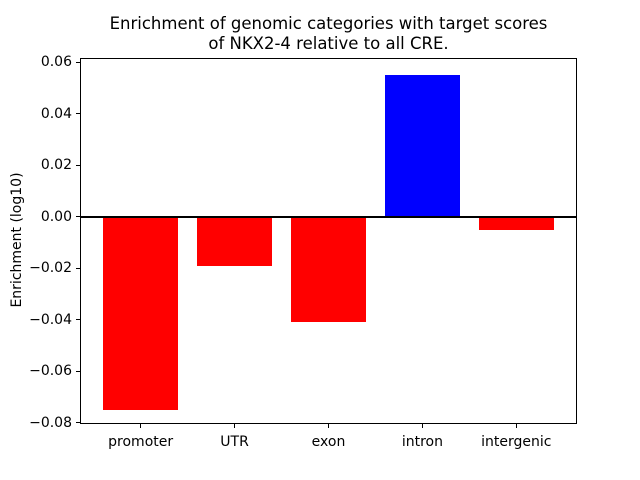 Image resolution: width=640 pixels, height=480 pixels. I want to click on y-tick-label: −0.02, so click(50, 268).